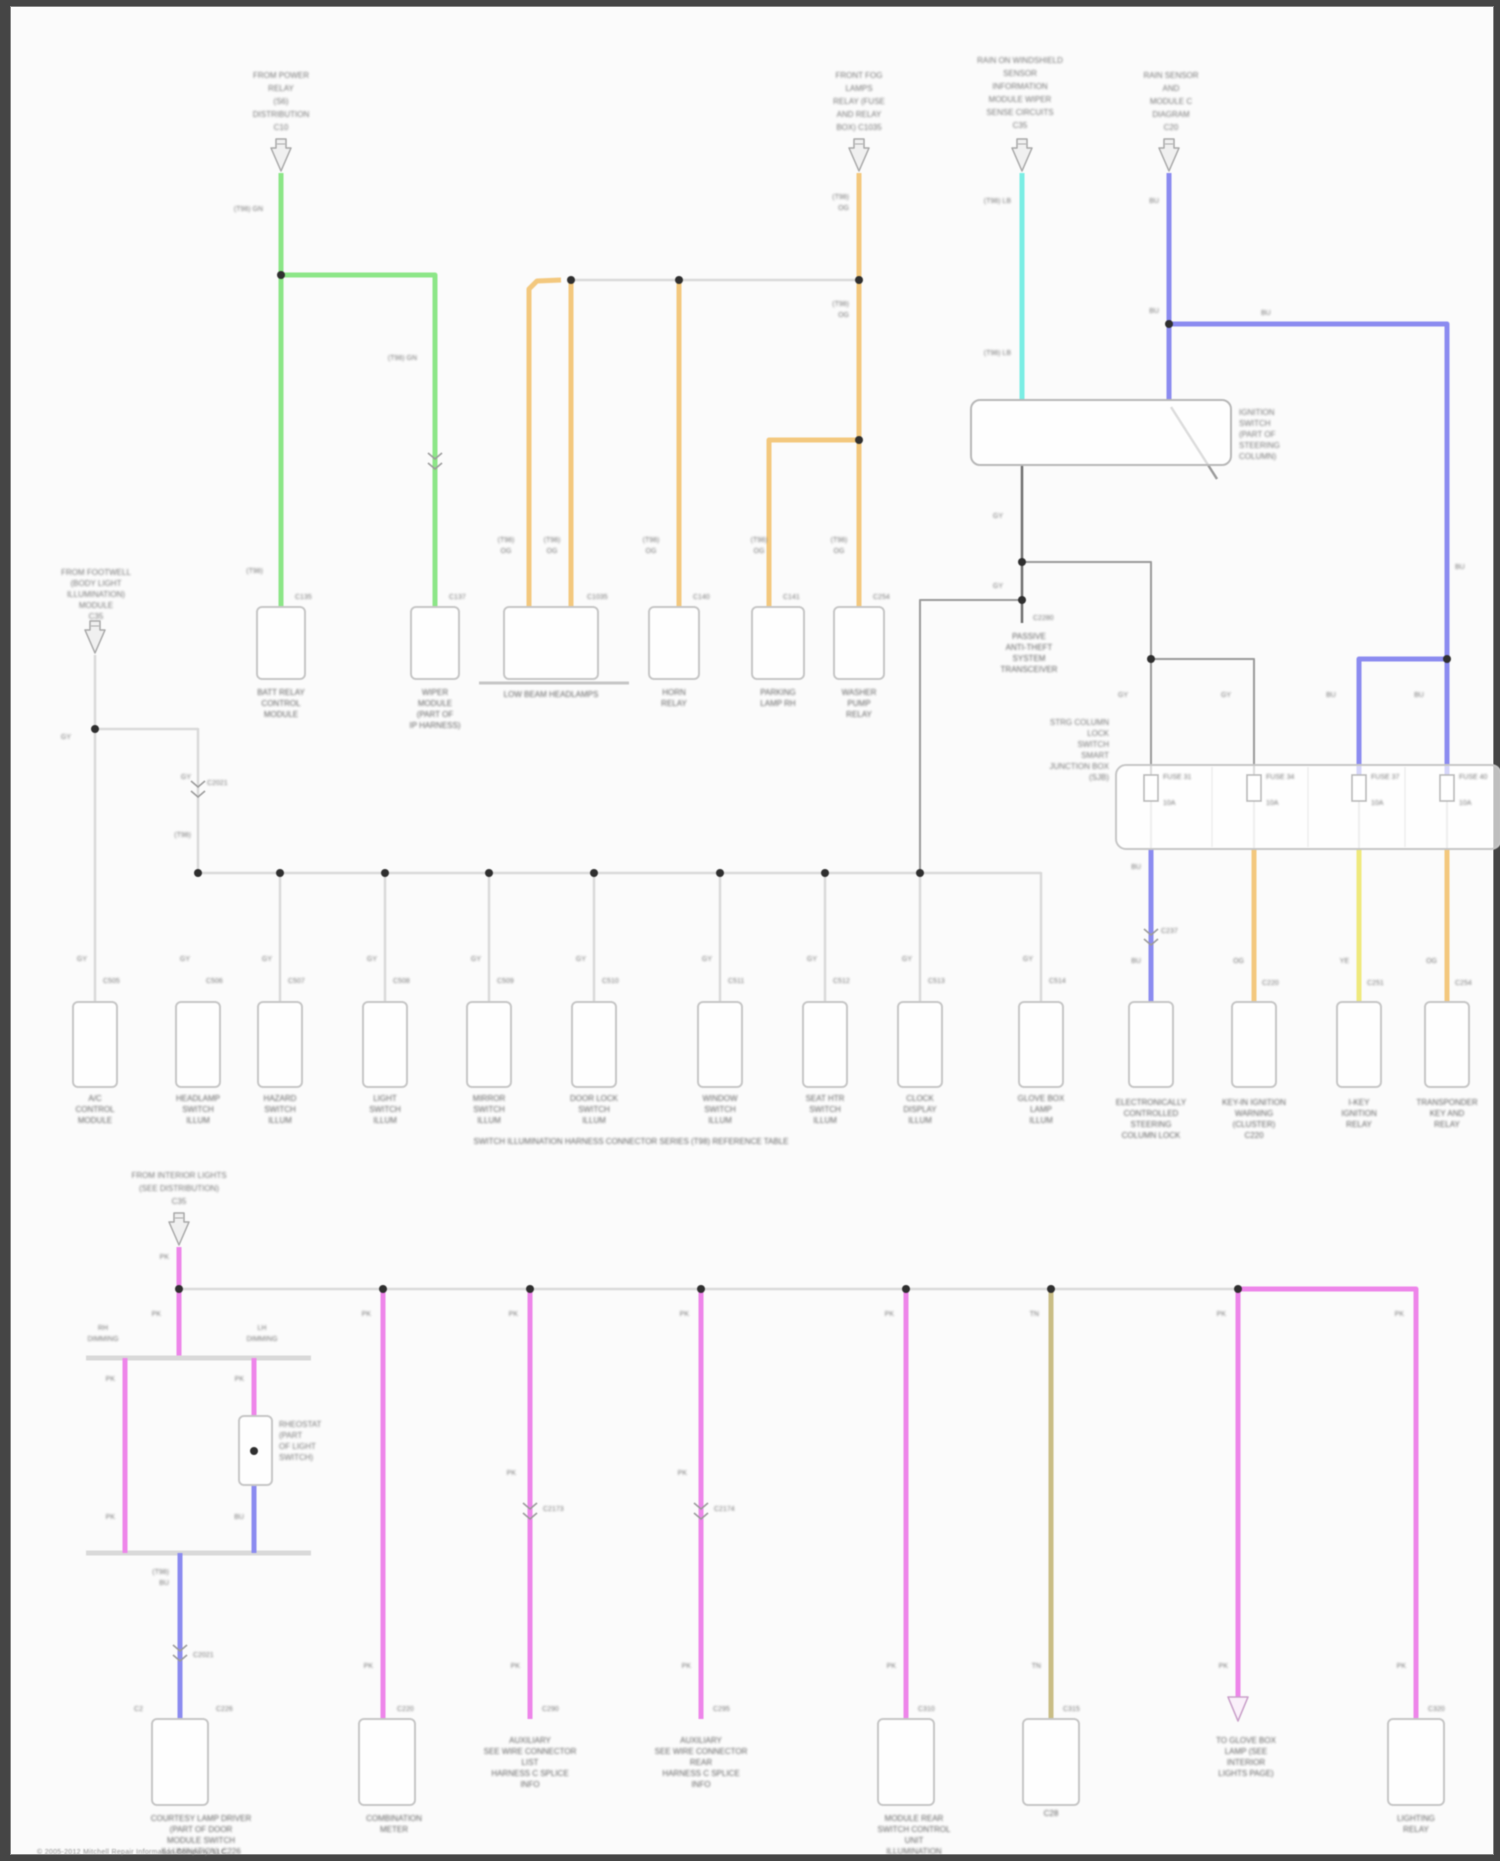  Describe the element at coordinates (674, 643) in the screenshot. I see `horn-relay-box` at that location.